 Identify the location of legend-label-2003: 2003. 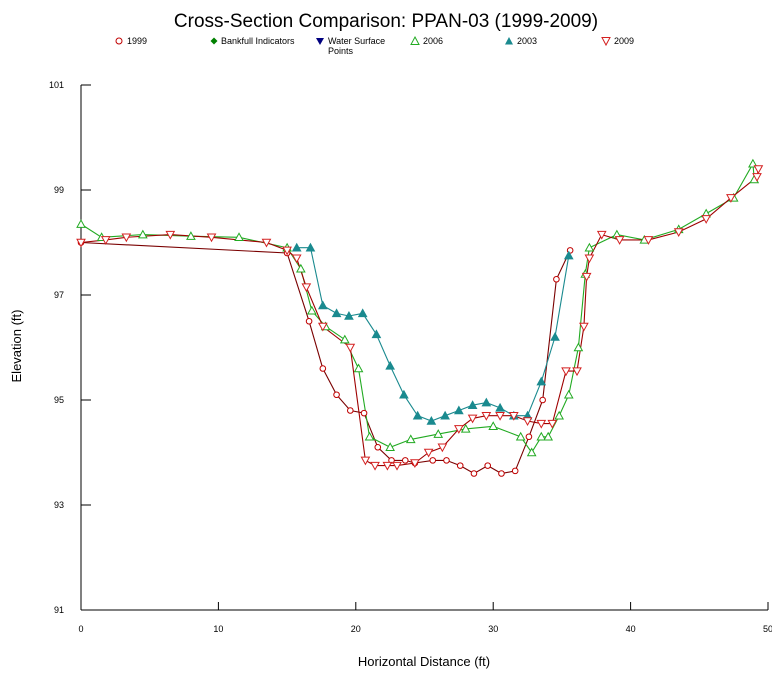
(527, 41).